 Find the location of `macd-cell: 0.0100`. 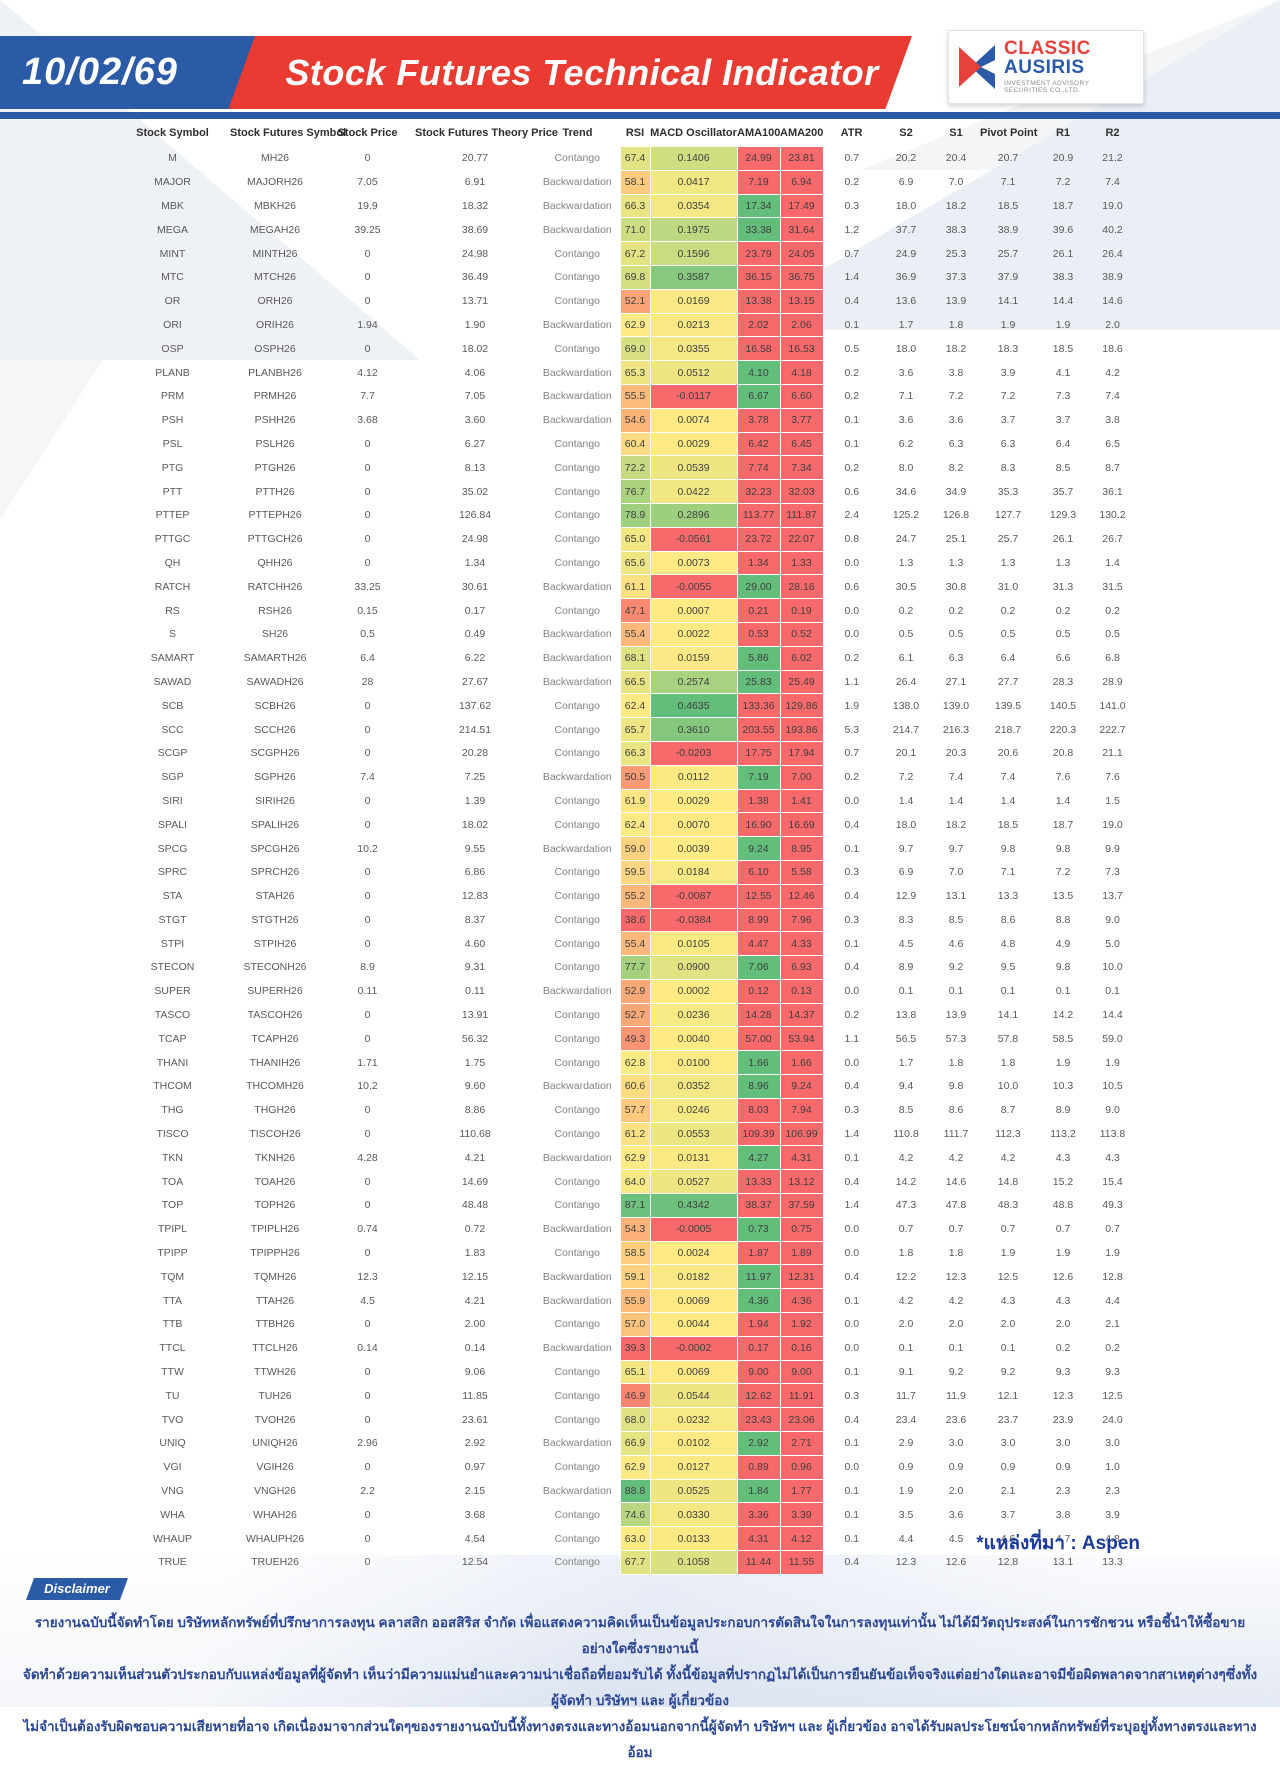

macd-cell: 0.0100 is located at coordinates (693, 1063).